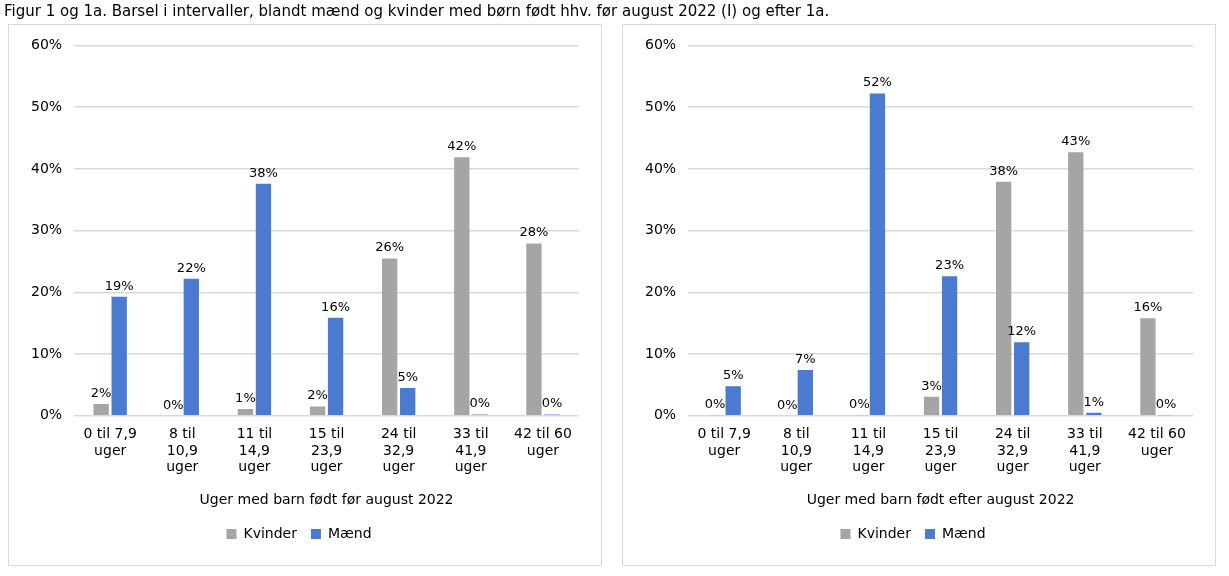 Image resolution: width=1229 pixels, height=576 pixels. Describe the element at coordinates (1076, 141) in the screenshot. I see `data-label: 43%` at that location.